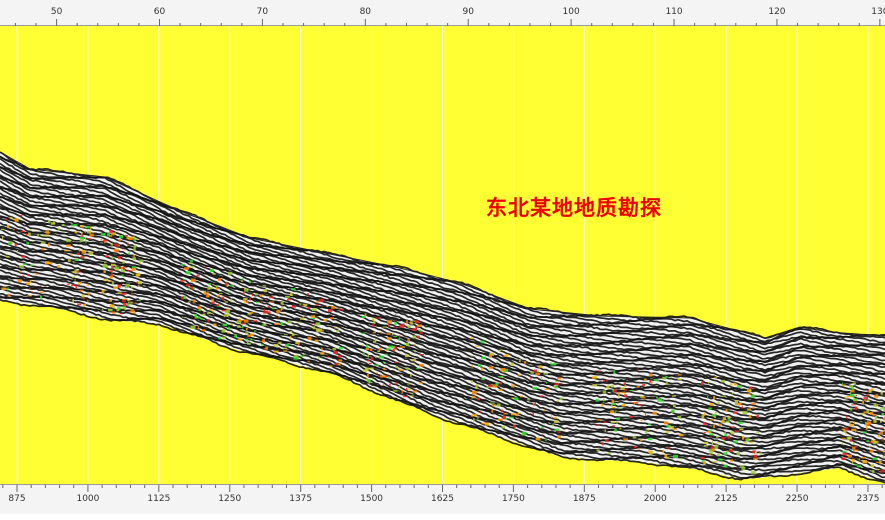  Describe the element at coordinates (300, 499) in the screenshot. I see `bottom-ruler-tick-label: 1375` at that location.